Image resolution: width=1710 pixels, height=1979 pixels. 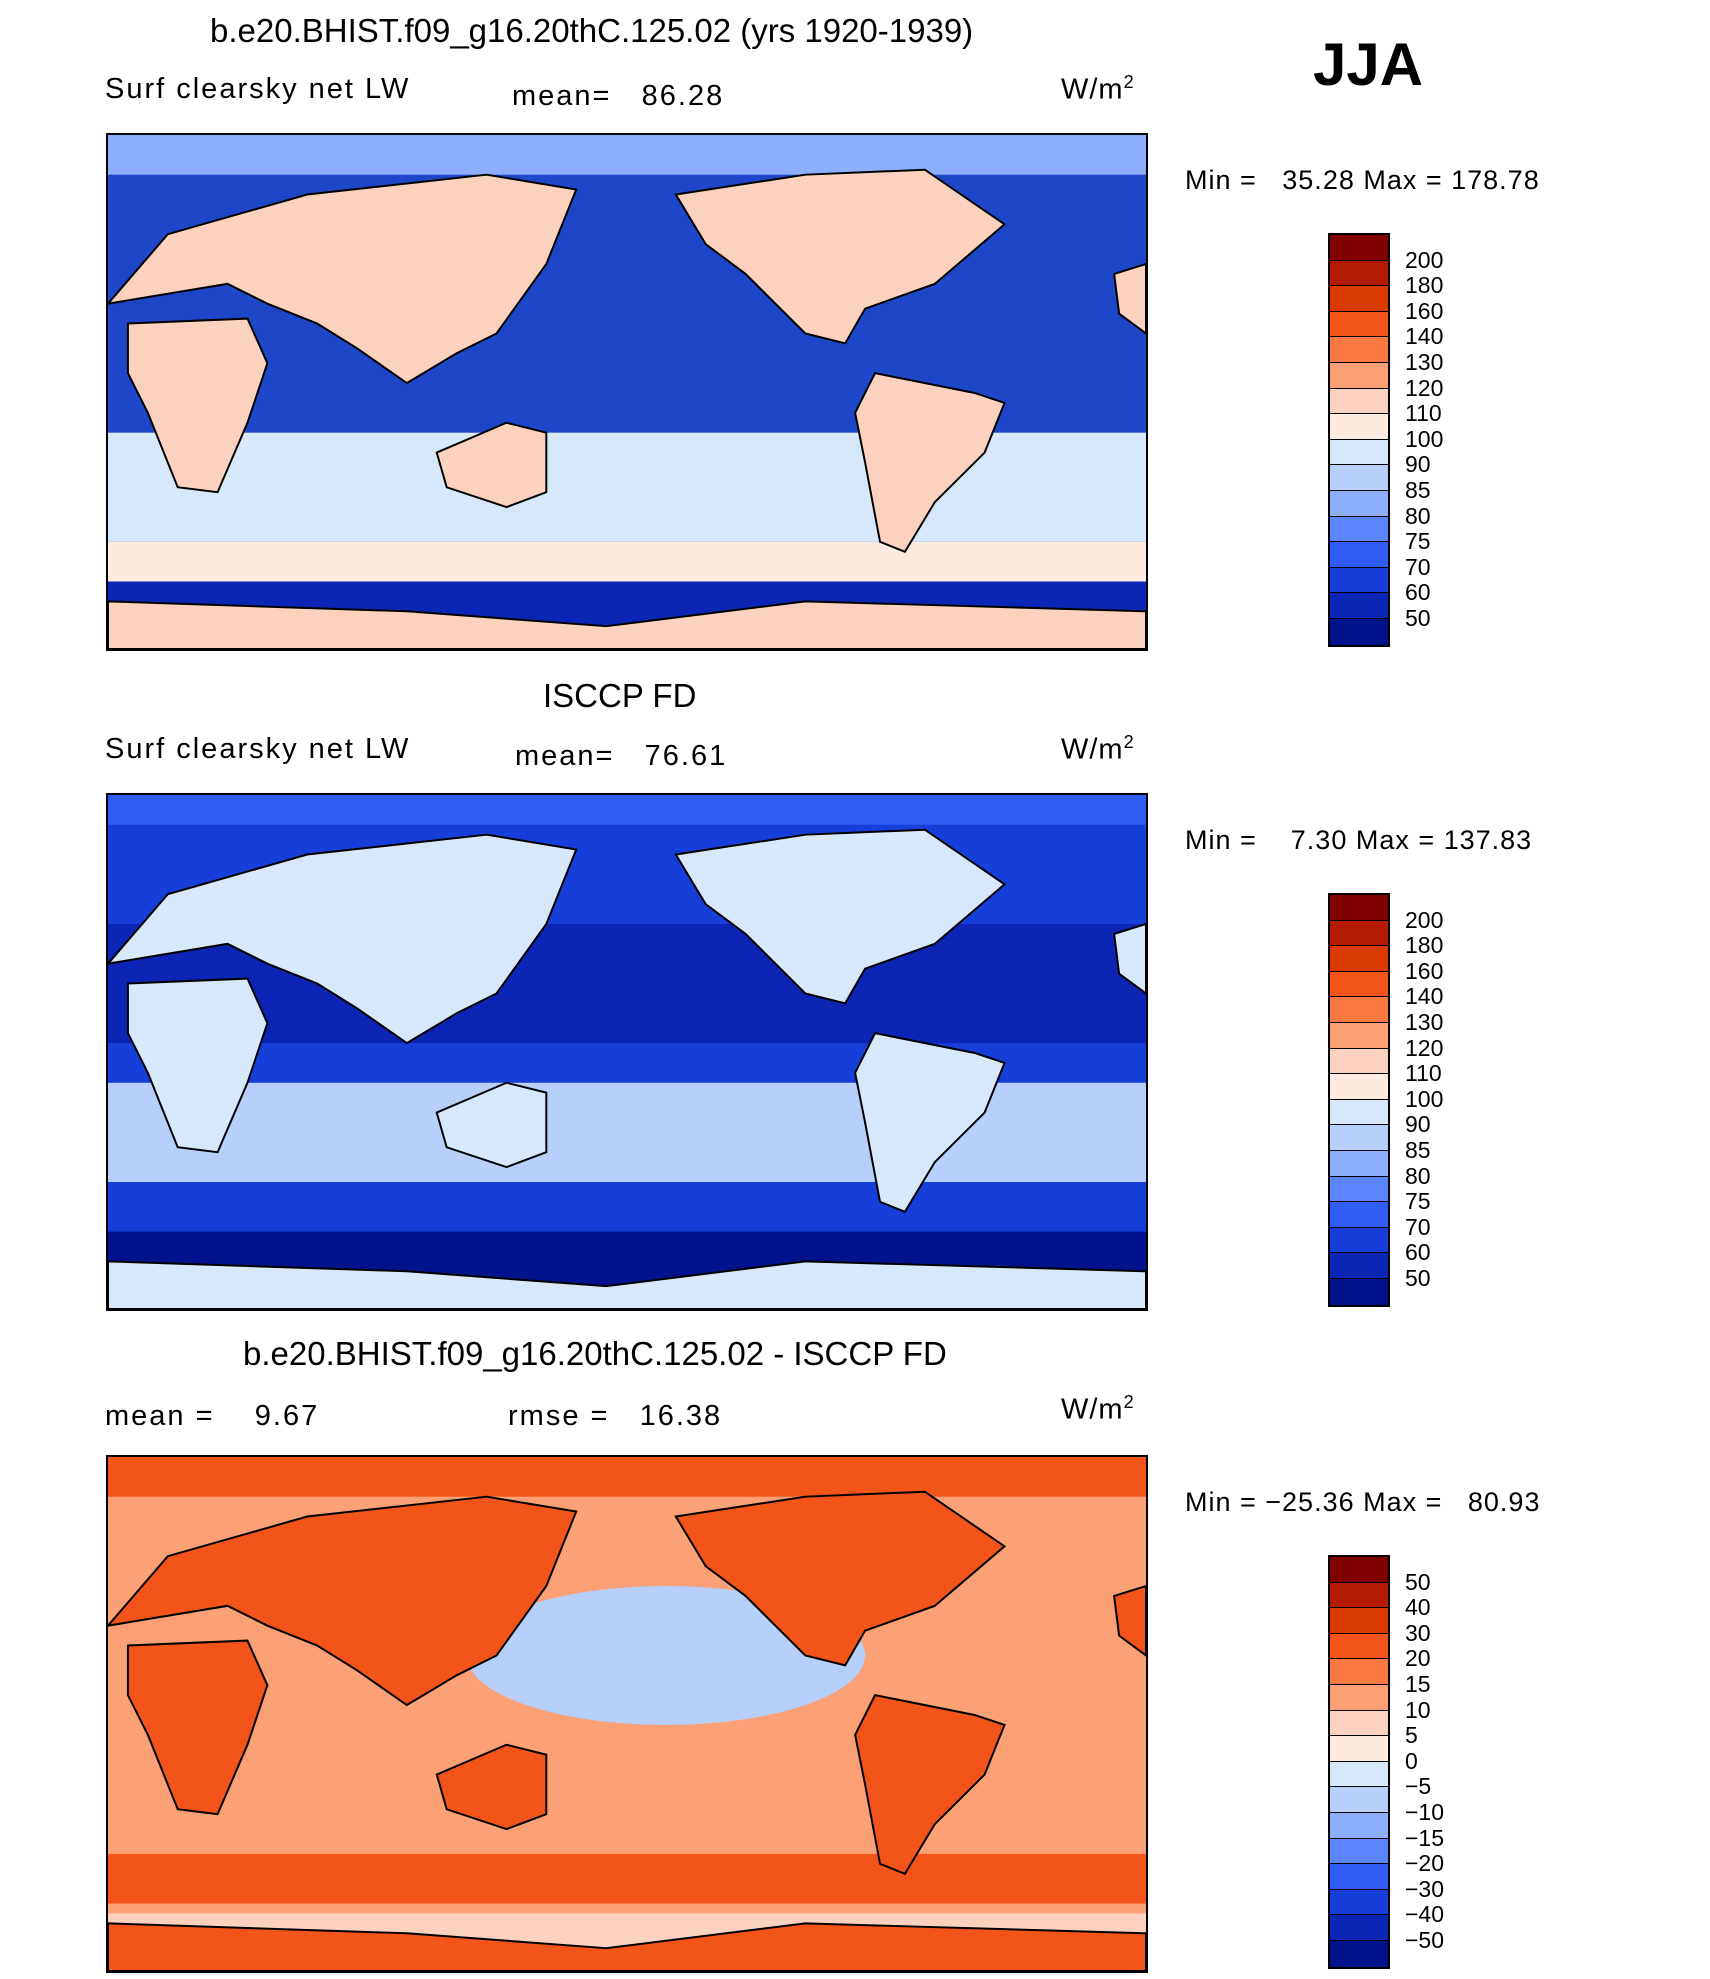 What do you see at coordinates (1418, 1709) in the screenshot?
I see `colorbar-tick-label: 10` at bounding box center [1418, 1709].